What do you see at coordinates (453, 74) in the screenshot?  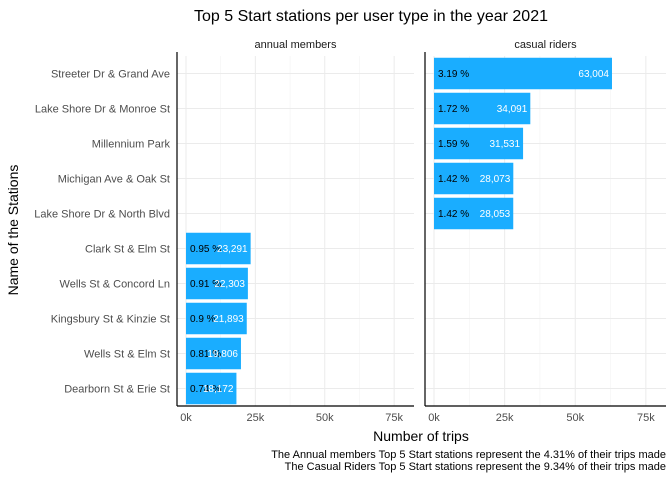 I see `bar-percent-label: 3.19 %` at bounding box center [453, 74].